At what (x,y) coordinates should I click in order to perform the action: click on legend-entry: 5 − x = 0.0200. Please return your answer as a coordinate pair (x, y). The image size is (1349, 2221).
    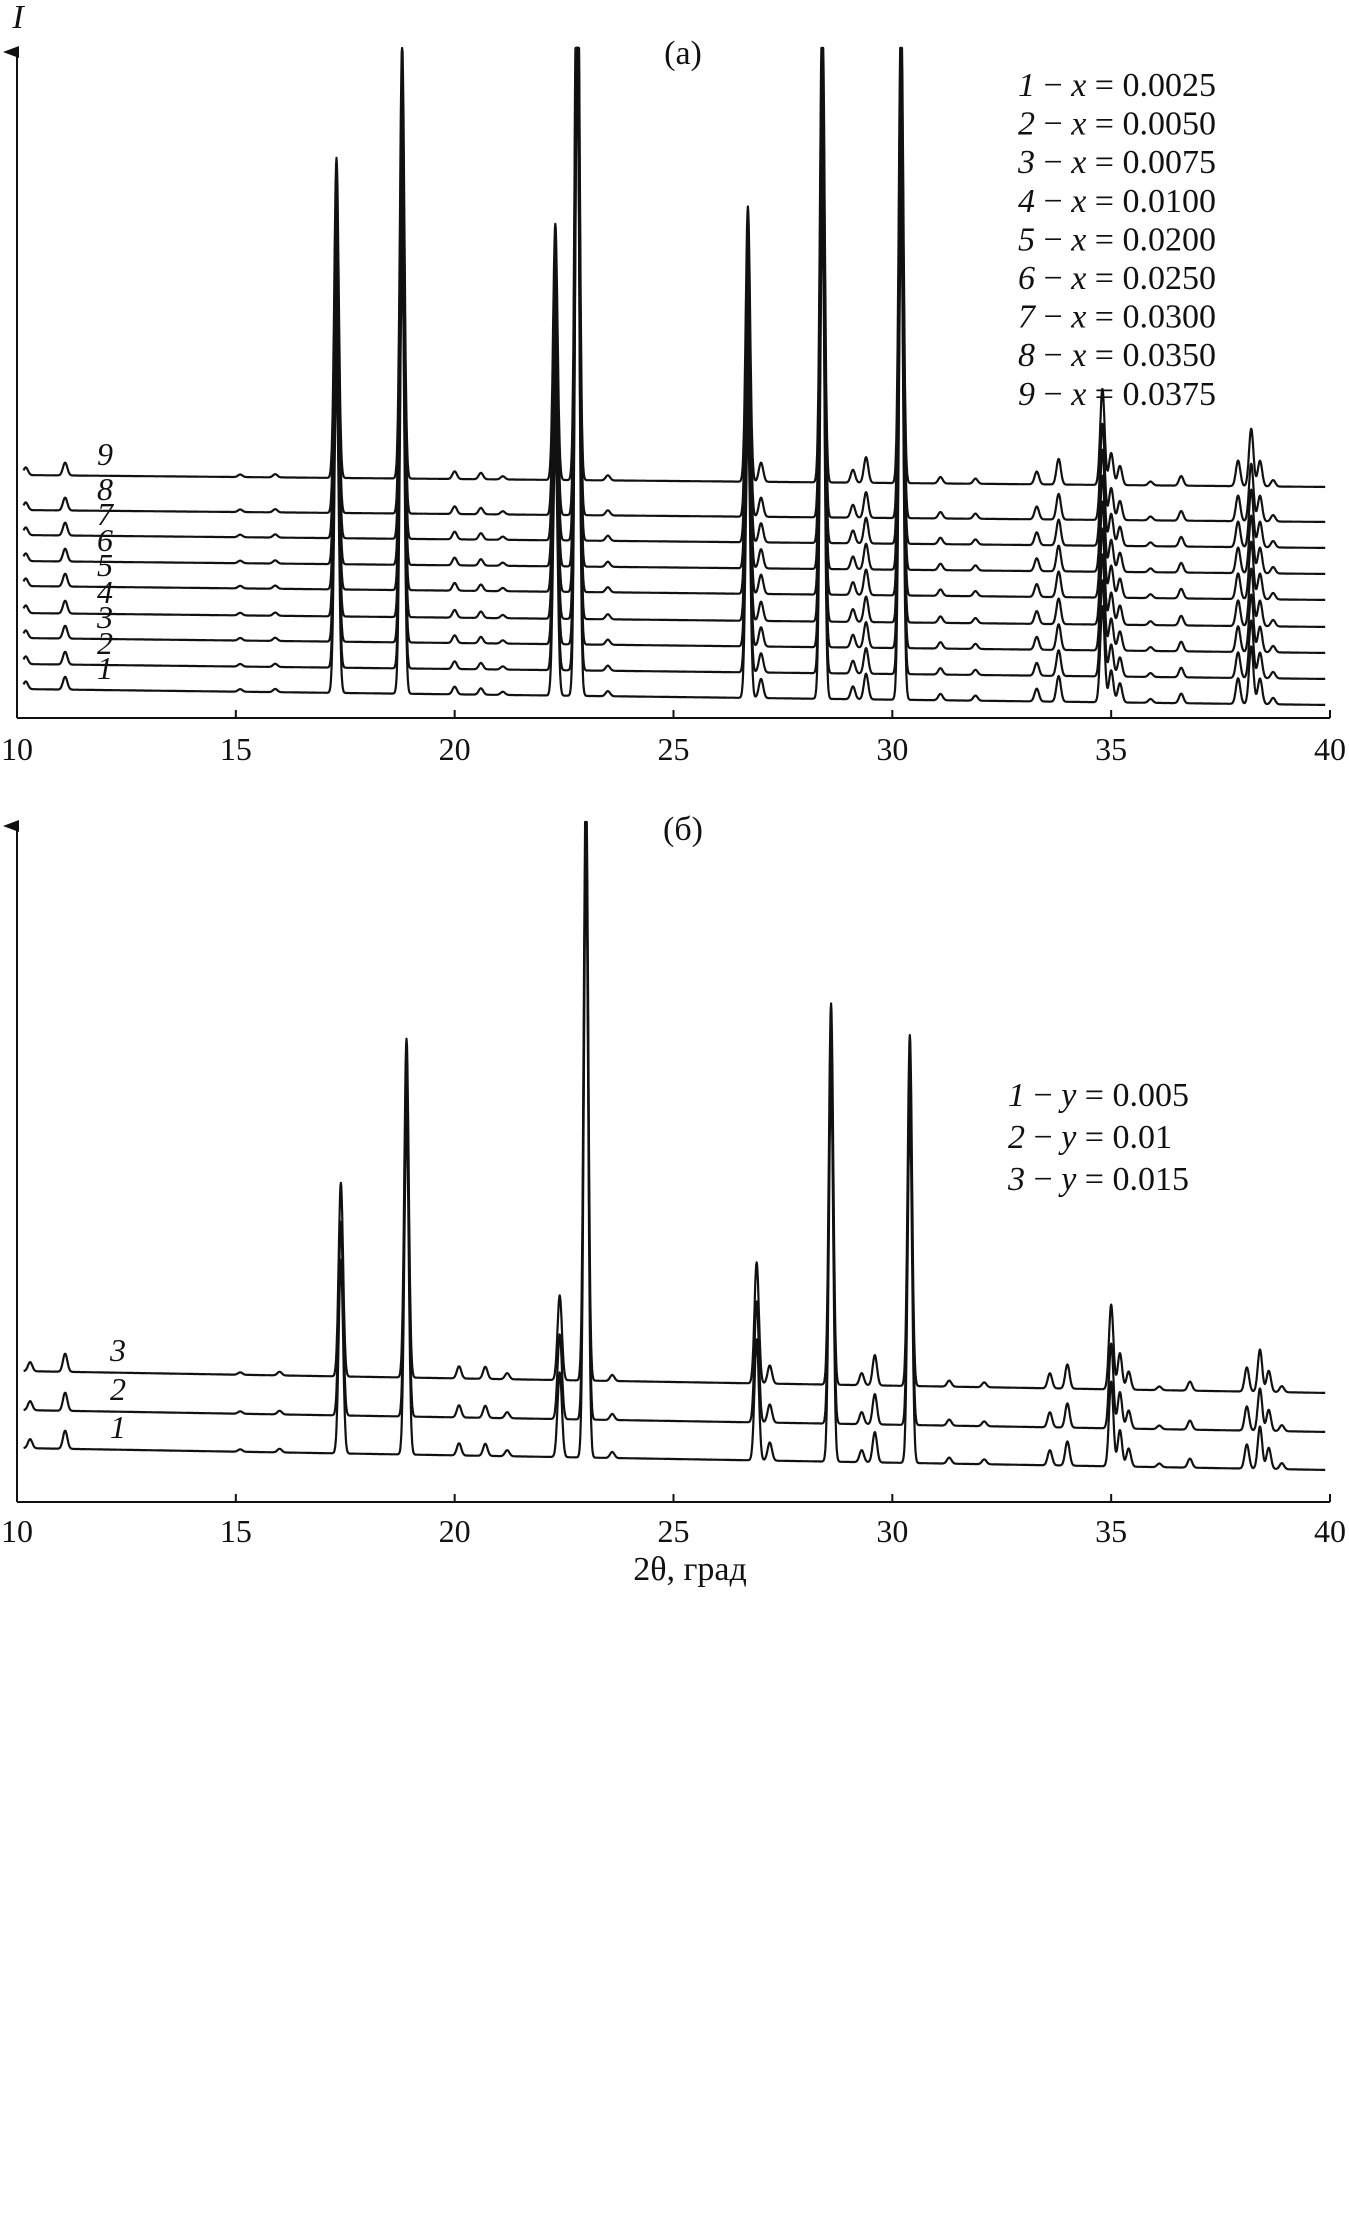
    Looking at the image, I should click on (1117, 239).